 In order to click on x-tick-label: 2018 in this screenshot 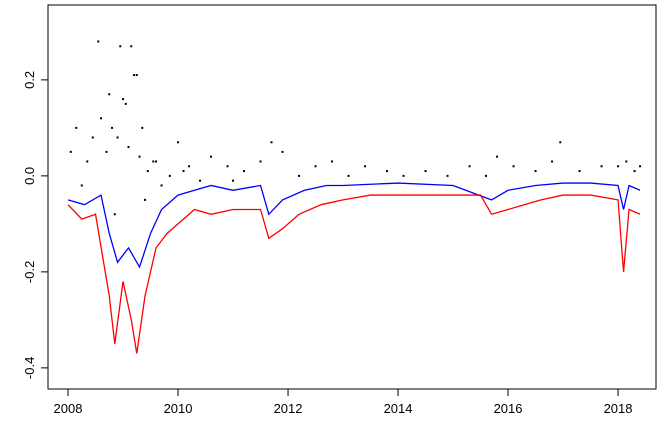, I will do `click(618, 408)`.